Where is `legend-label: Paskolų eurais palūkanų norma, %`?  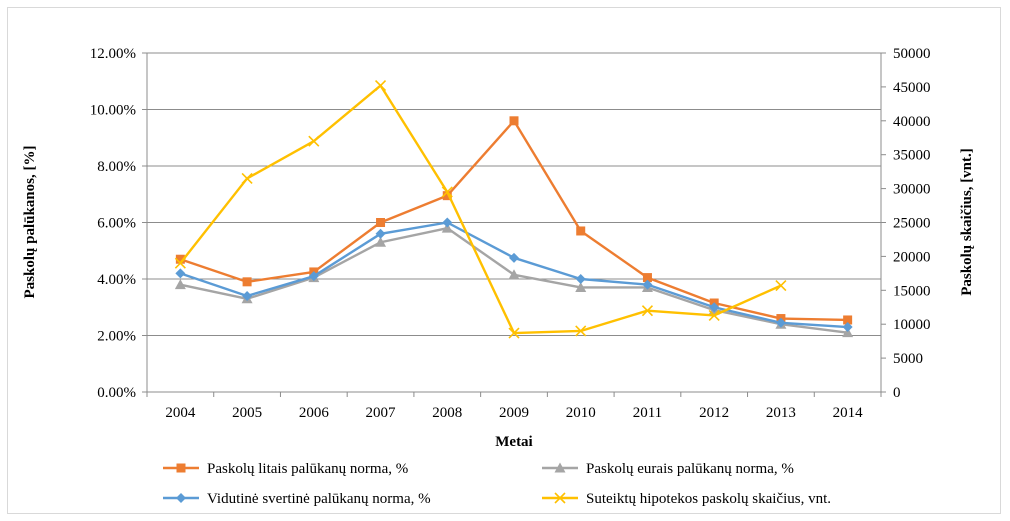
legend-label: Paskolų eurais palūkanų norma, % is located at coordinates (690, 469).